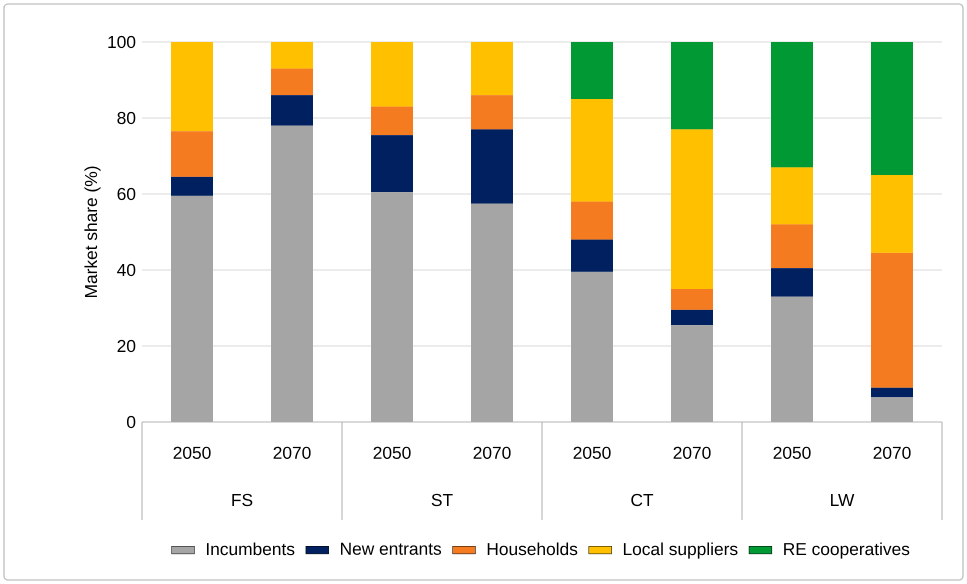 The width and height of the screenshot is (967, 584). Describe the element at coordinates (391, 548) in the screenshot. I see `legend-label: New entrants` at that location.